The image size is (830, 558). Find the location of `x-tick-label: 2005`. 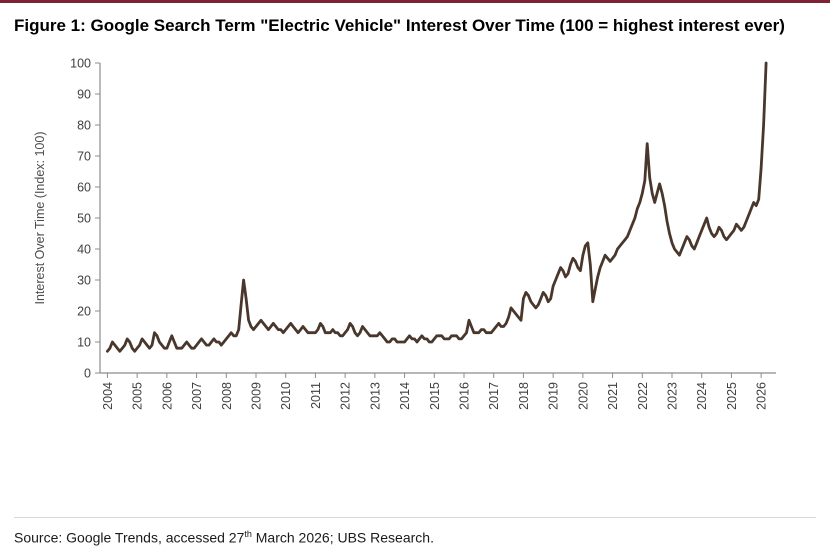

x-tick-label: 2005 is located at coordinates (138, 395).